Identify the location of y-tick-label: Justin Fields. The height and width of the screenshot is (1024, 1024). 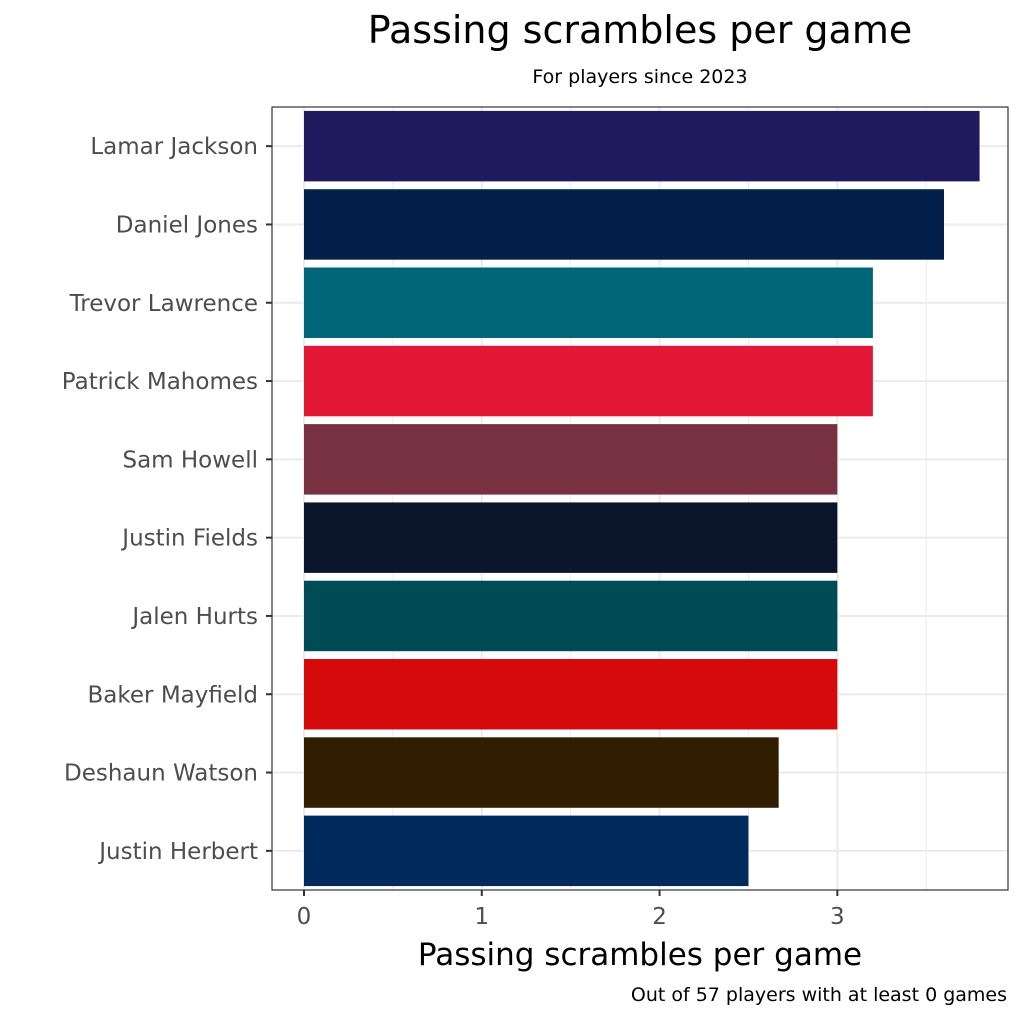
(189, 539).